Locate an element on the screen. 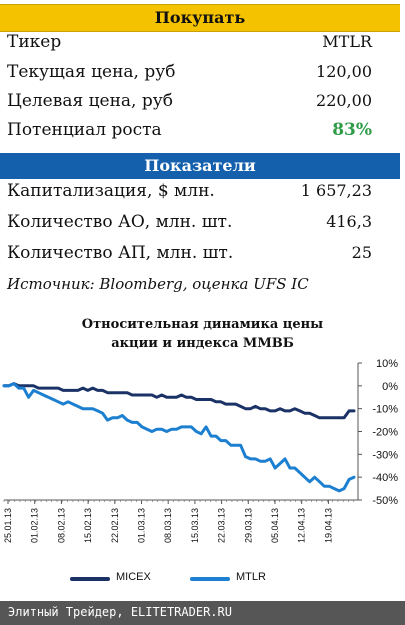  chart-title-line2: акции и индекса ММВБ is located at coordinates (202, 343).